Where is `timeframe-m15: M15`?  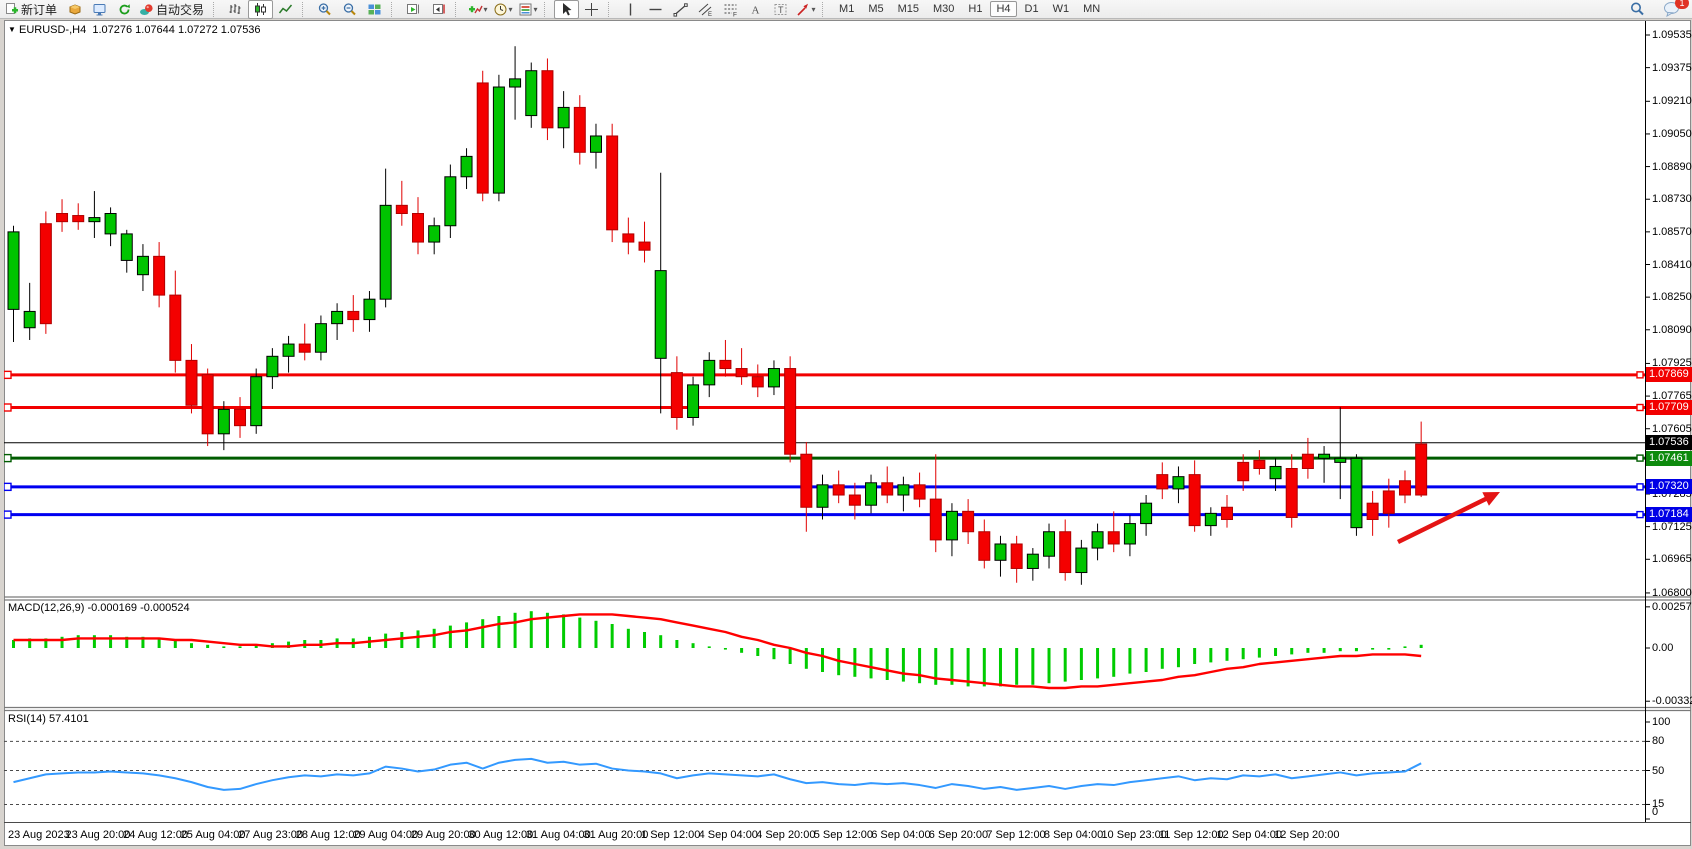
timeframe-m15: M15 is located at coordinates (908, 9).